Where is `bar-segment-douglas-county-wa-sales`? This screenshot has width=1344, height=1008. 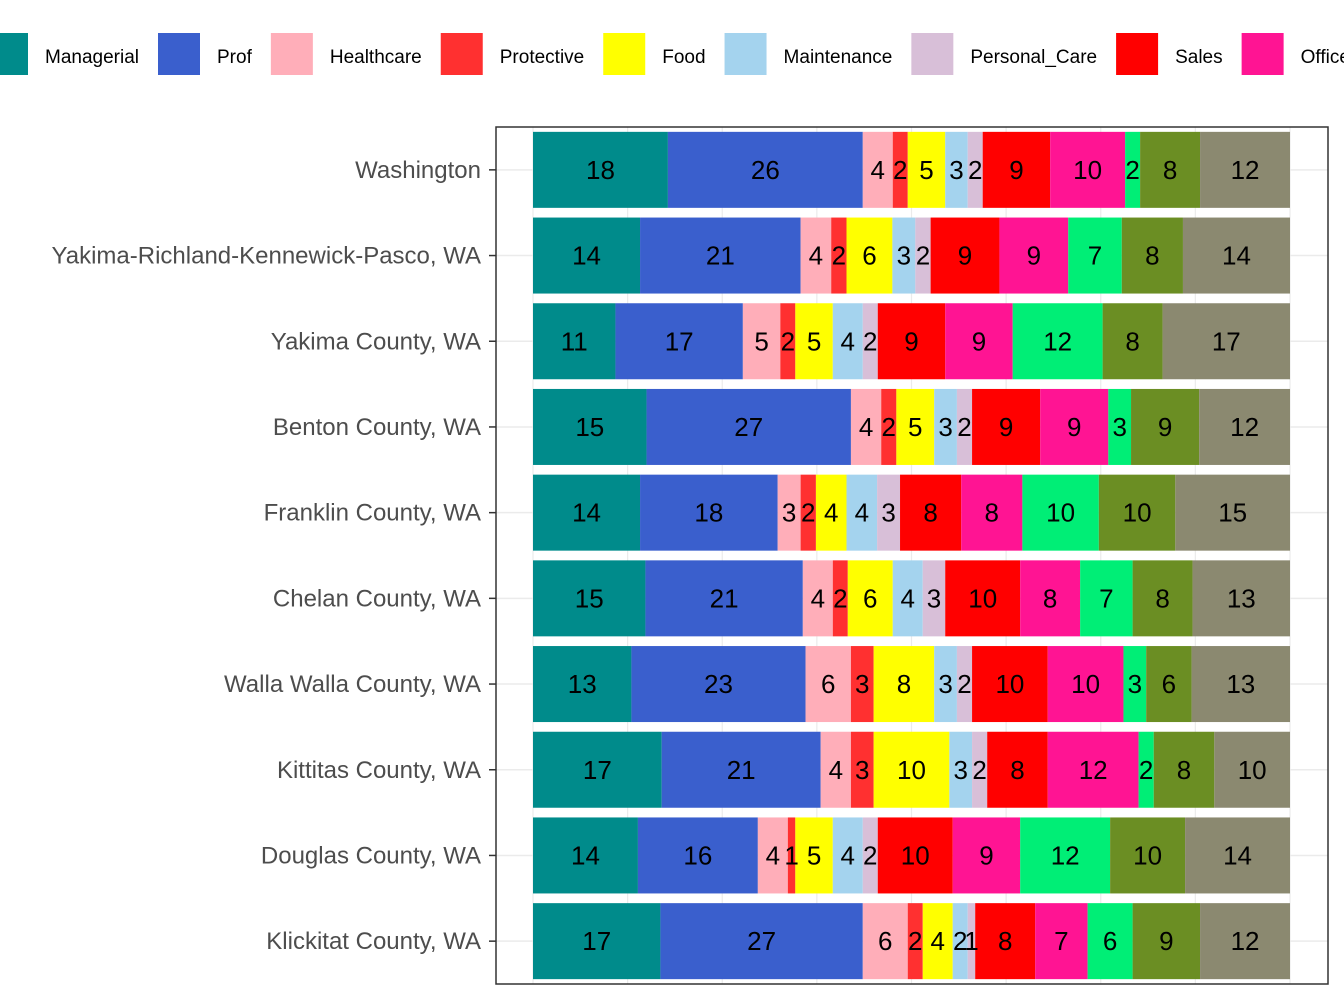
bar-segment-douglas-county-wa-sales is located at coordinates (915, 855).